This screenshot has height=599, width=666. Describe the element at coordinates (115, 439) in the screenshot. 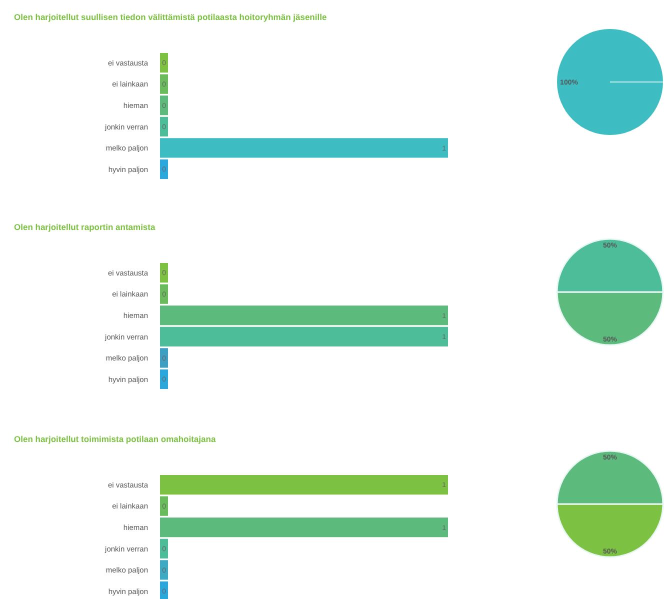

I see `chart-title: Olen harjoitellut toimimista potilaan omahoitajana` at that location.